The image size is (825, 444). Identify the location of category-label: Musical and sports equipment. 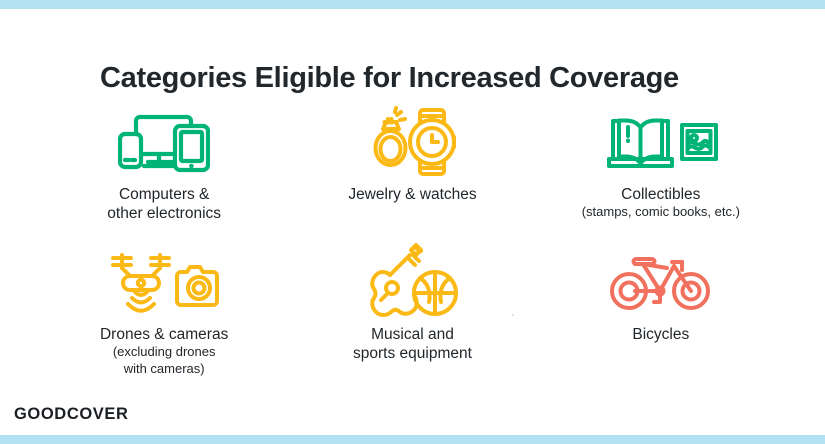
(412, 344).